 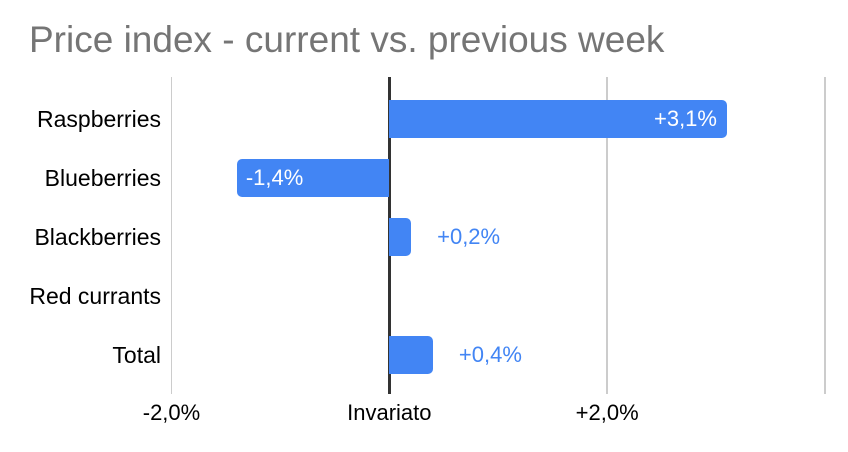 I want to click on chart-title: Price index - current vs. previous week, so click(x=347, y=39).